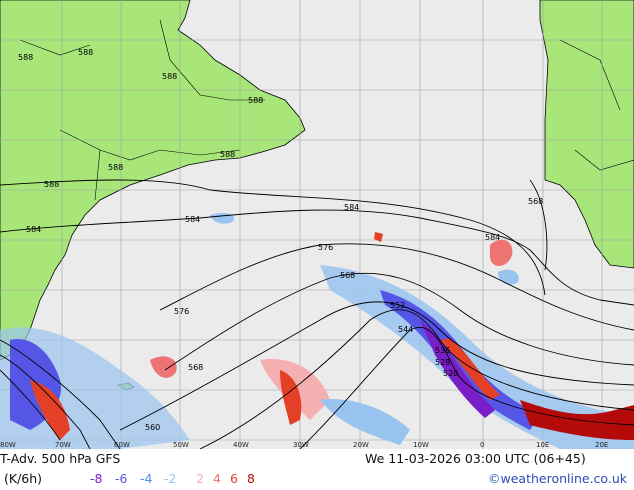 Image resolution: width=634 pixels, height=490 pixels. I want to click on svg-text: 10W, so click(421, 445).